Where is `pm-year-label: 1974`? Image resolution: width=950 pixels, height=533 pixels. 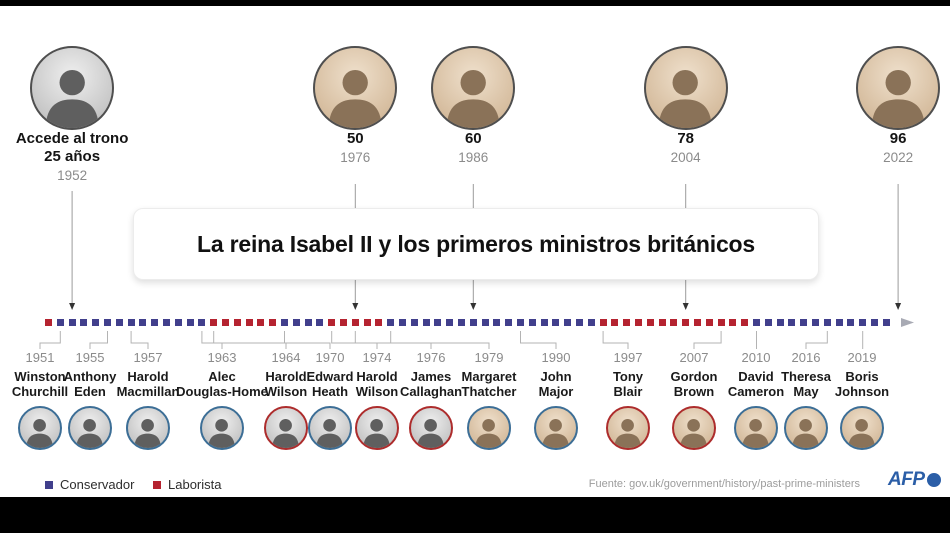
pm-year-label: 1974 is located at coordinates (377, 357).